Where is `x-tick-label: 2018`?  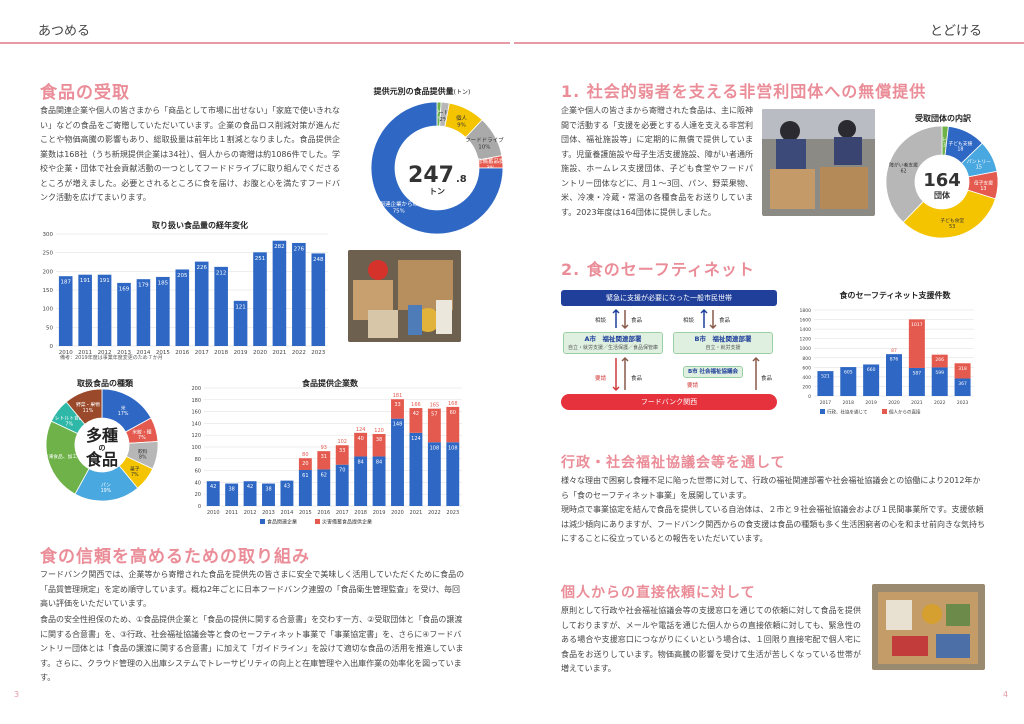 x-tick-label: 2018 is located at coordinates (849, 403).